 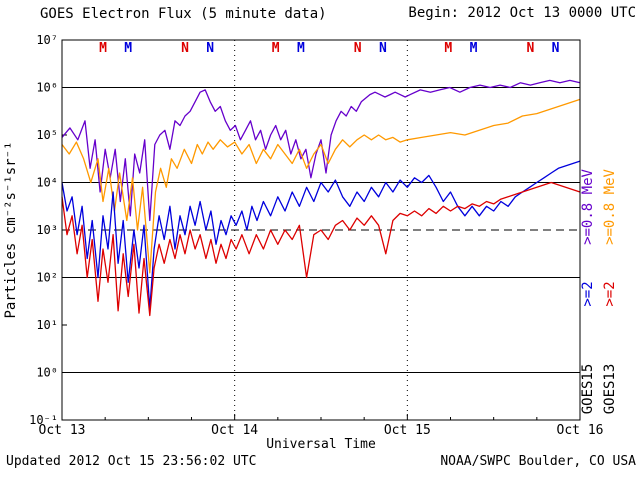 What do you see at coordinates (407, 430) in the screenshot?
I see `x-tick-label: Oct 15` at bounding box center [407, 430].